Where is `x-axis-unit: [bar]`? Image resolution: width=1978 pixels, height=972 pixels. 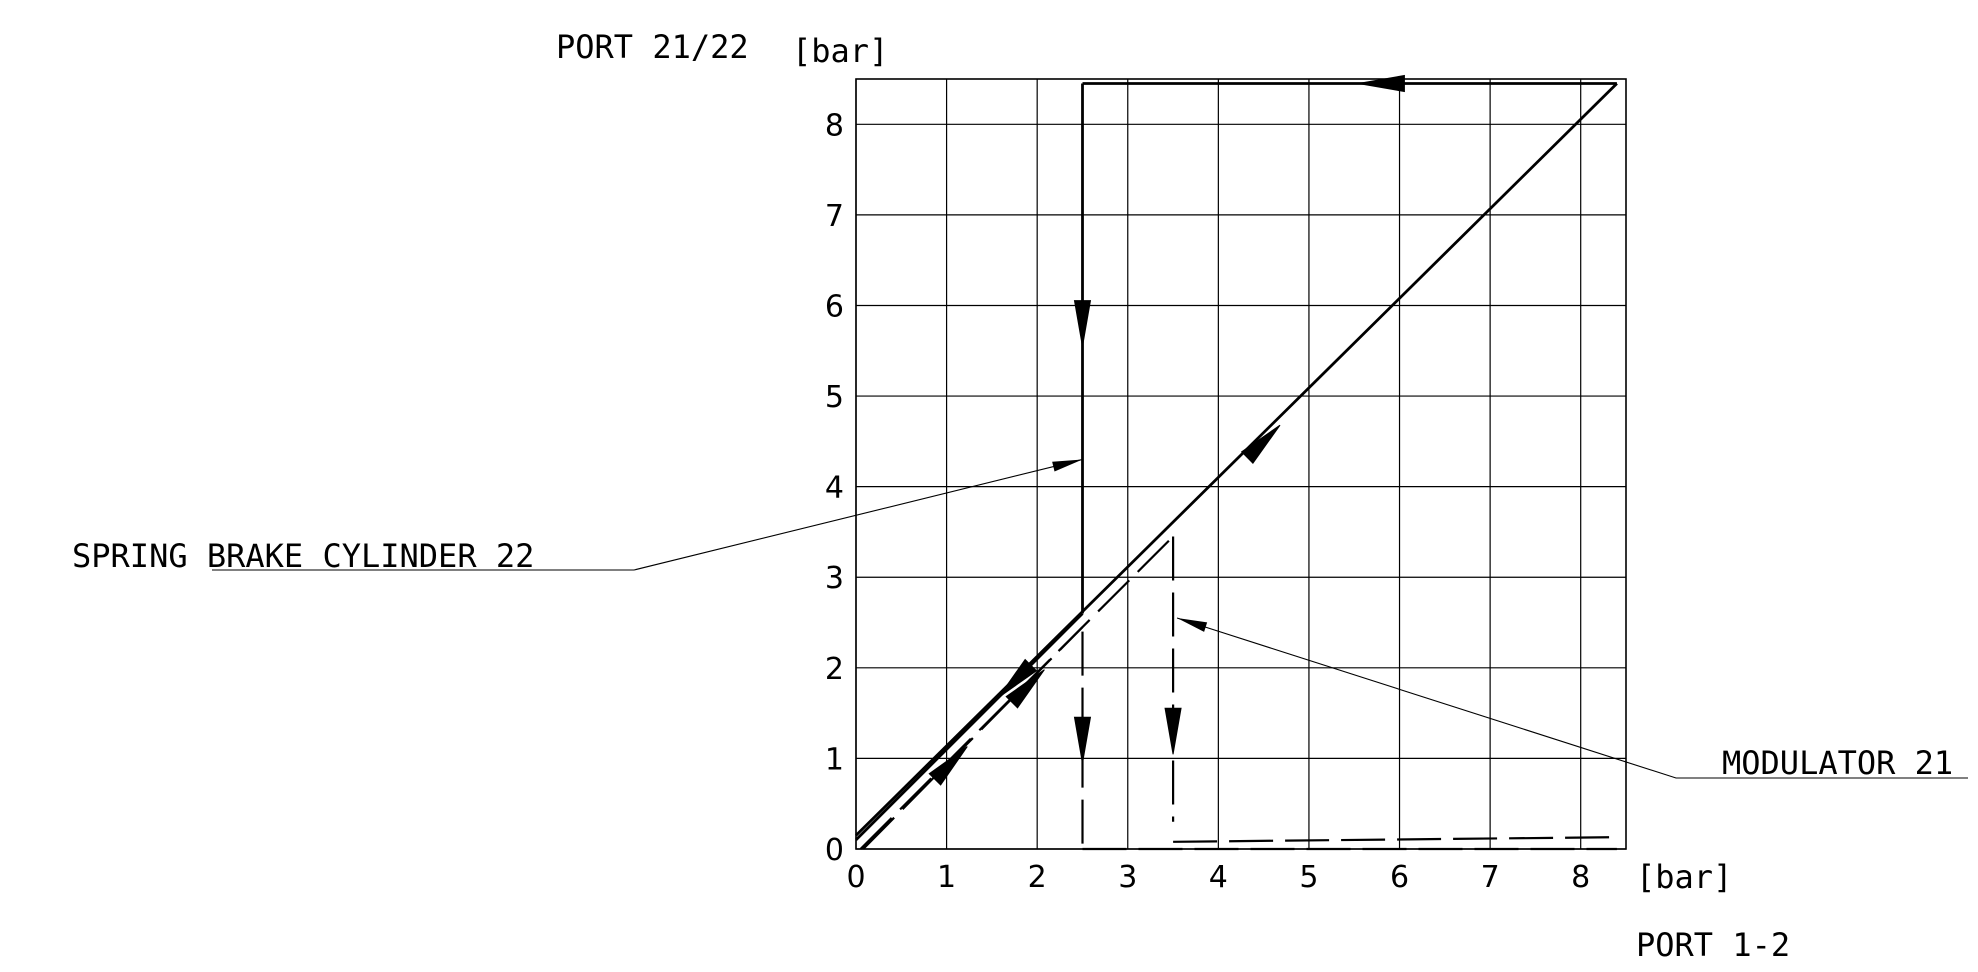
x-axis-unit: [bar] is located at coordinates (1684, 877).